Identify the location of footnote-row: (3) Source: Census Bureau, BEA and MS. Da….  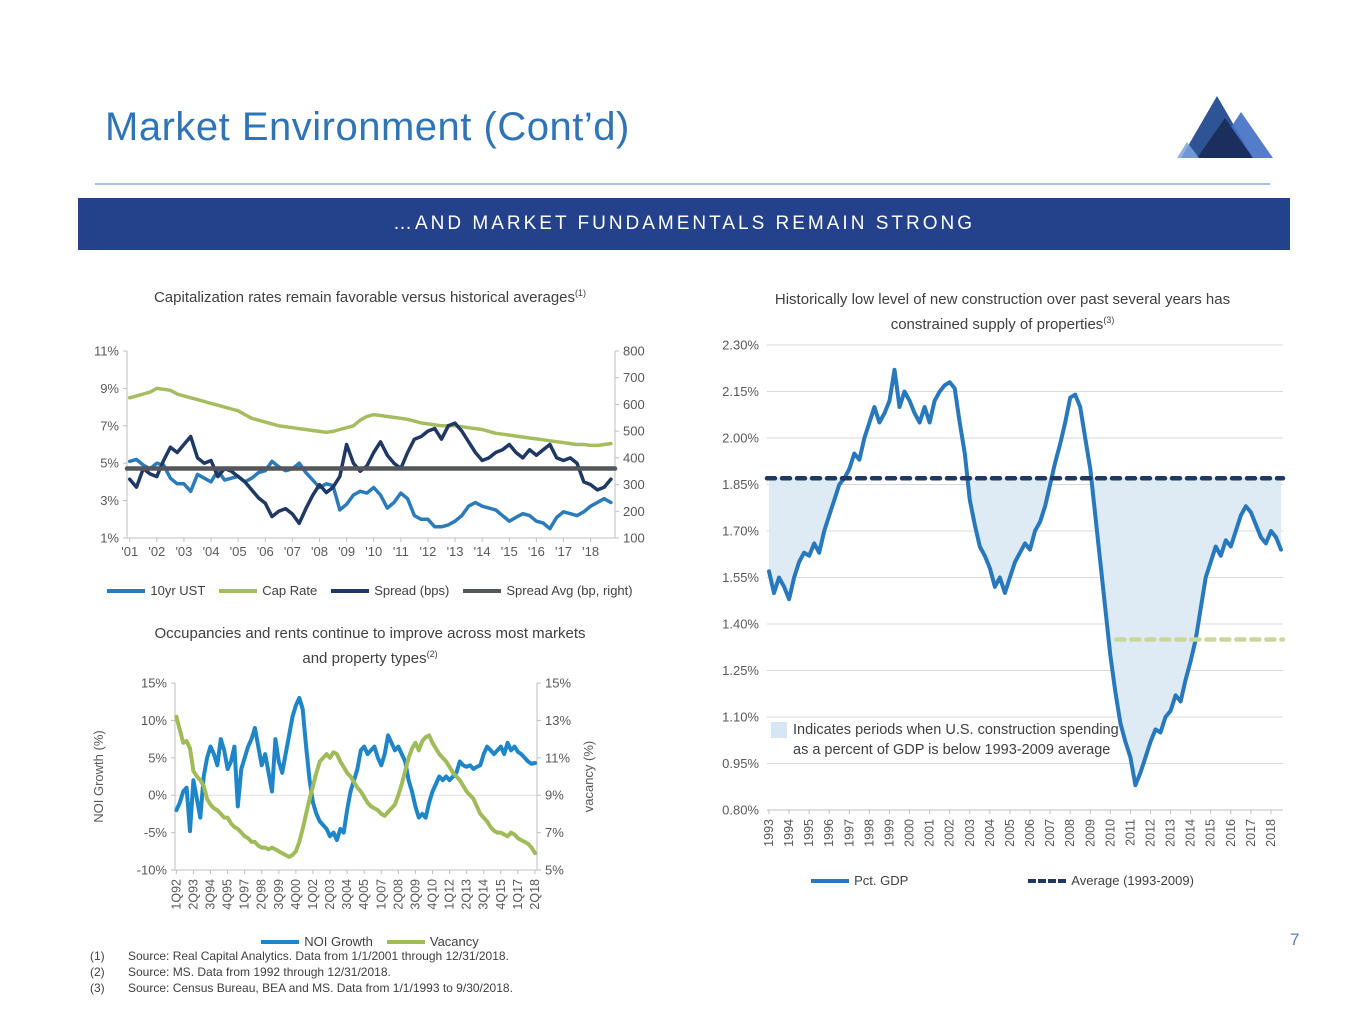
(301, 988).